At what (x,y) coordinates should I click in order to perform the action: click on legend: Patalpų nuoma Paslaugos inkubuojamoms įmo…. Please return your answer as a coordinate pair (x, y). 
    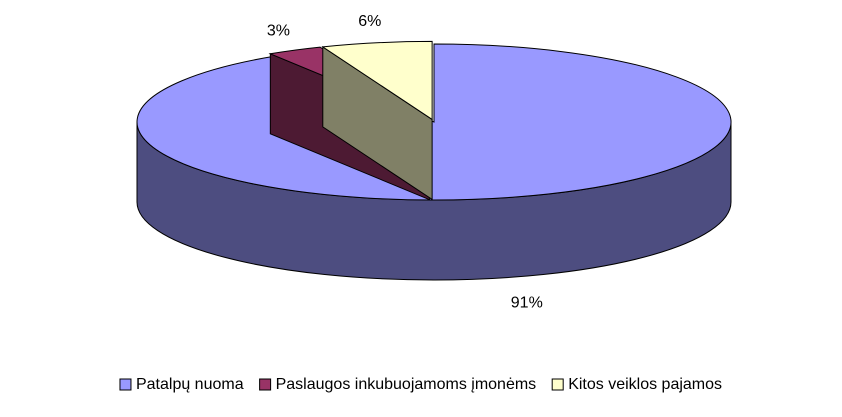
    Looking at the image, I should click on (420, 384).